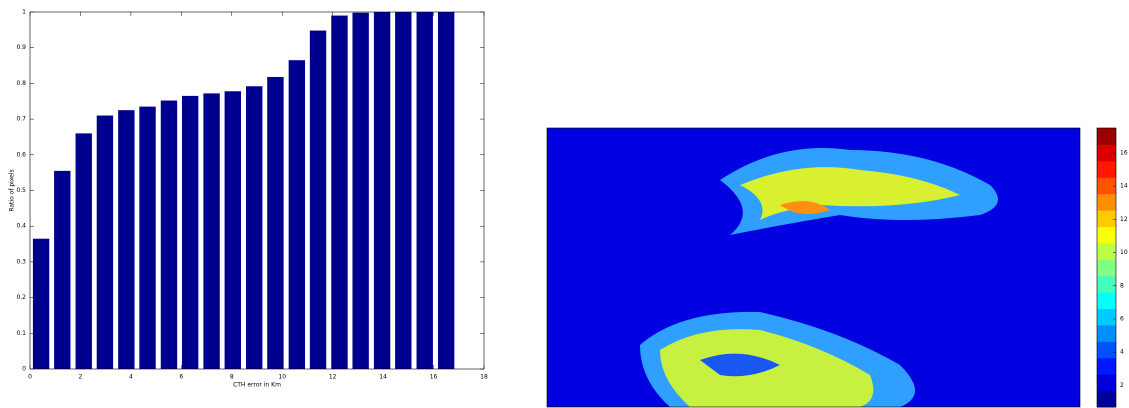 The height and width of the screenshot is (408, 1129). I want to click on x-tick-label: 18, so click(484, 377).